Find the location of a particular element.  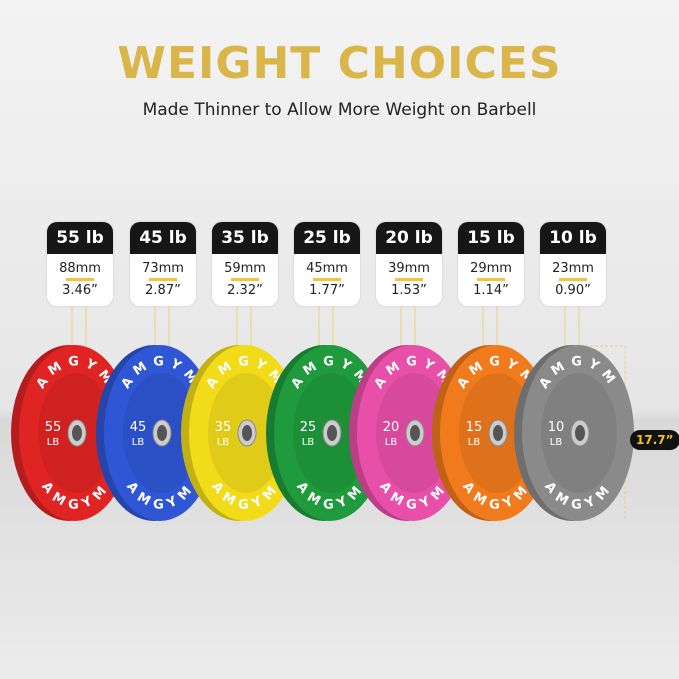

thickness-inch: 2.32” is located at coordinates (245, 290).